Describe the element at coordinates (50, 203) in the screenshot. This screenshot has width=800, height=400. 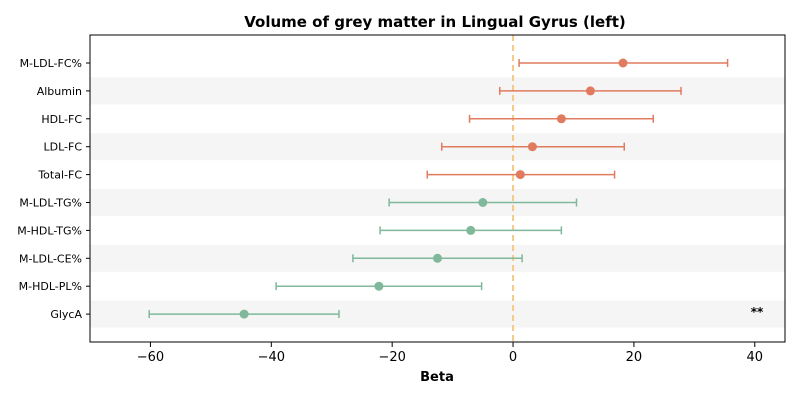
I see `y-tick-label: M-LDL-TG%` at that location.